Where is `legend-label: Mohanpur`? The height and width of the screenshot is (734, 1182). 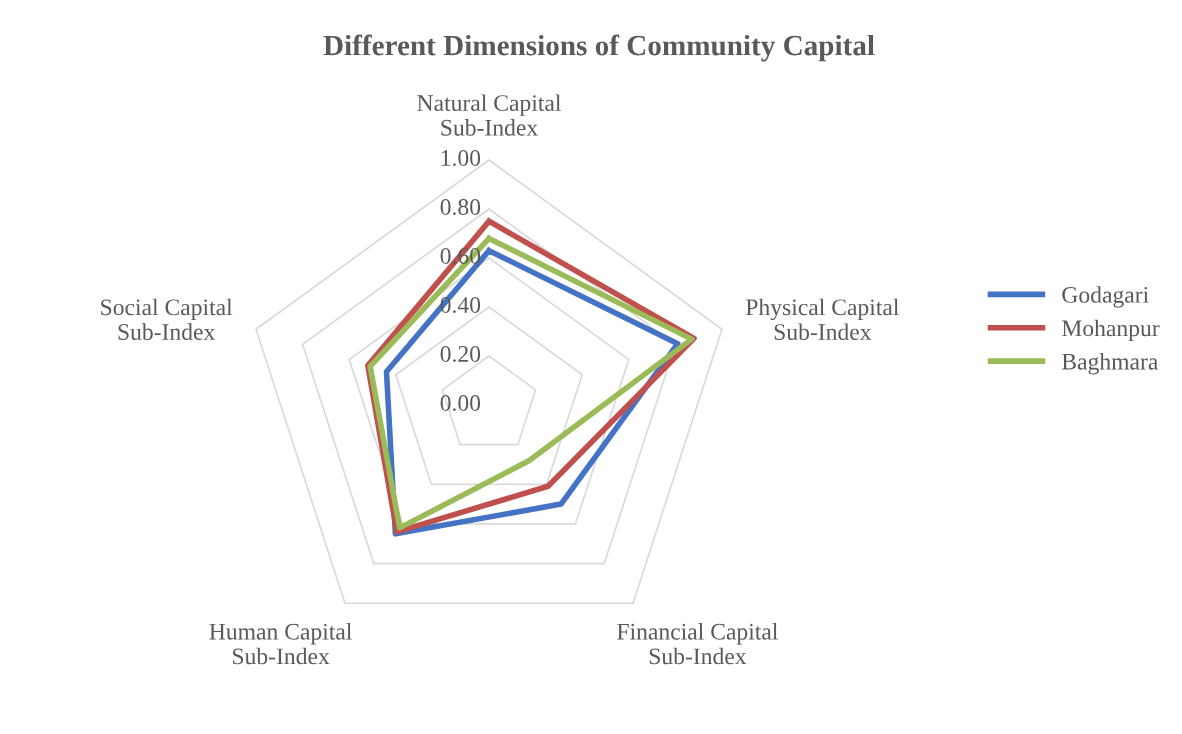
legend-label: Mohanpur is located at coordinates (1111, 330).